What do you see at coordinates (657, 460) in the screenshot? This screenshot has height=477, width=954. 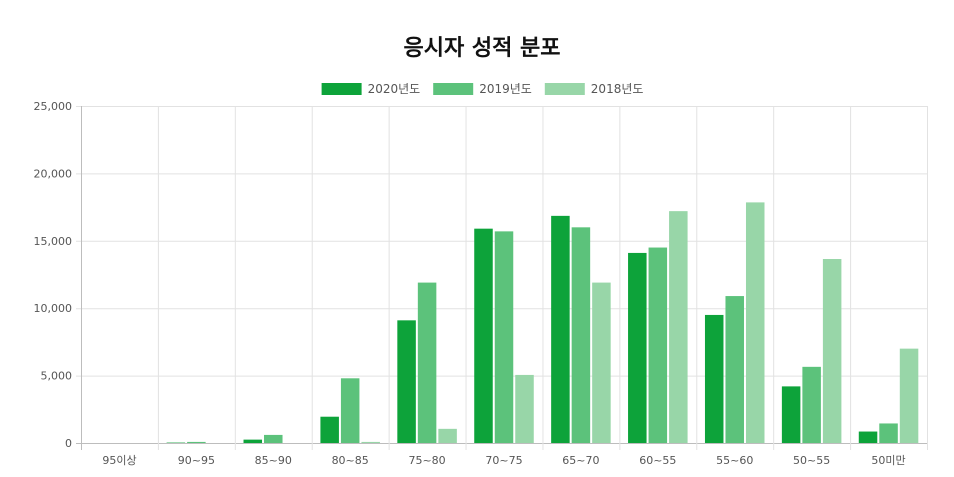 I see `x-tick-label: 60~55` at bounding box center [657, 460].